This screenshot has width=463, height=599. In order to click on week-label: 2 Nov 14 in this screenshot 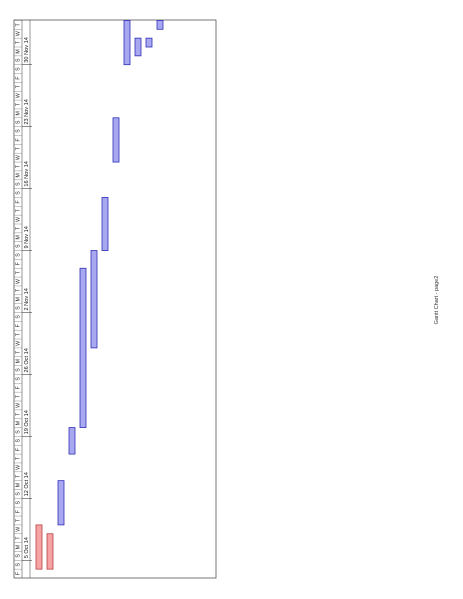, I will do `click(27, 299)`.